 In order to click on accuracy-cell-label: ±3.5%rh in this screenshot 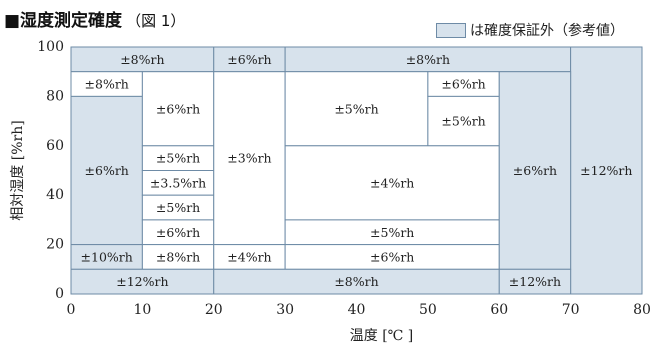, I will do `click(178, 182)`.